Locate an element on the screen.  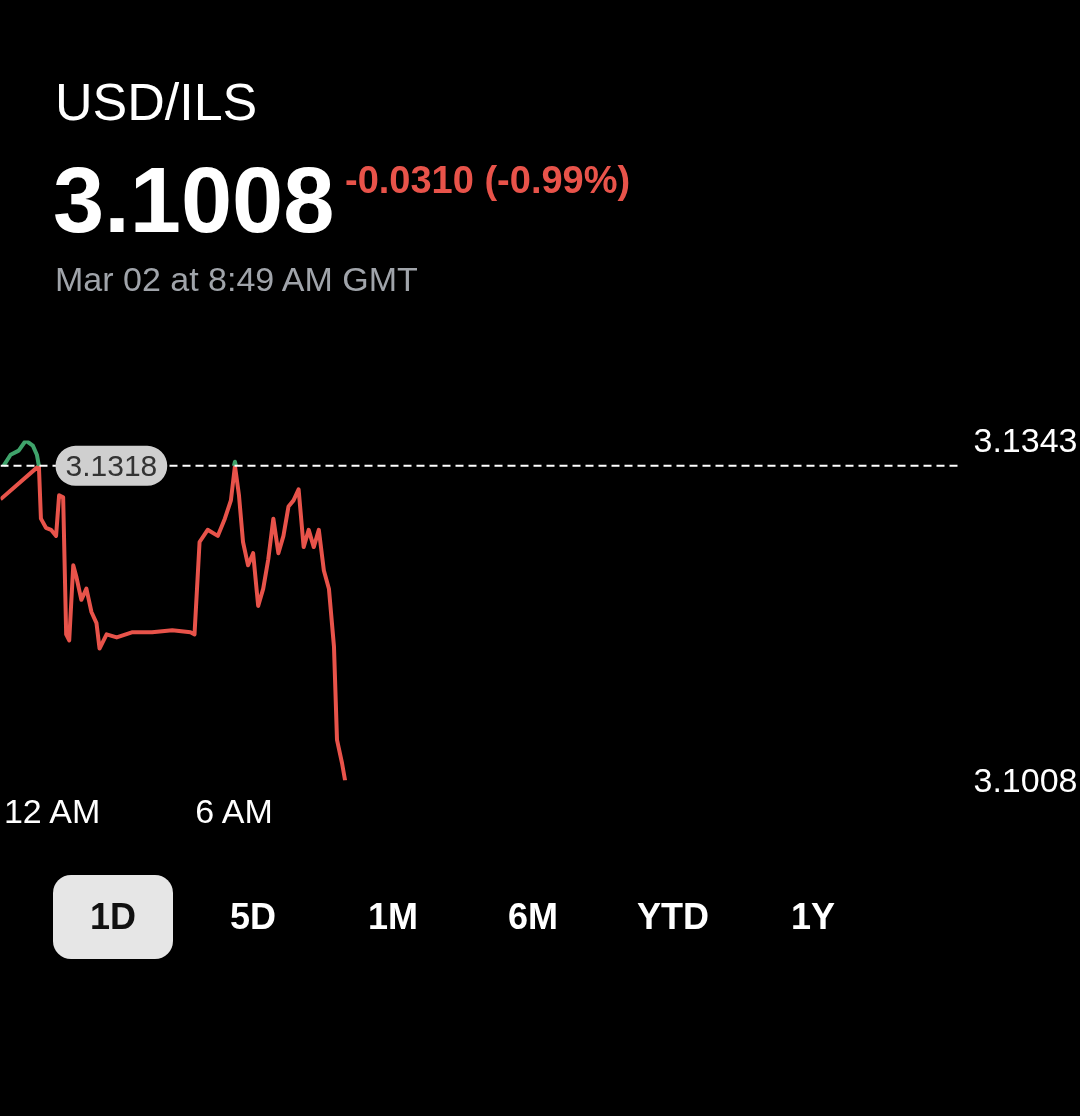
text: 1D is located at coordinates (113, 917).